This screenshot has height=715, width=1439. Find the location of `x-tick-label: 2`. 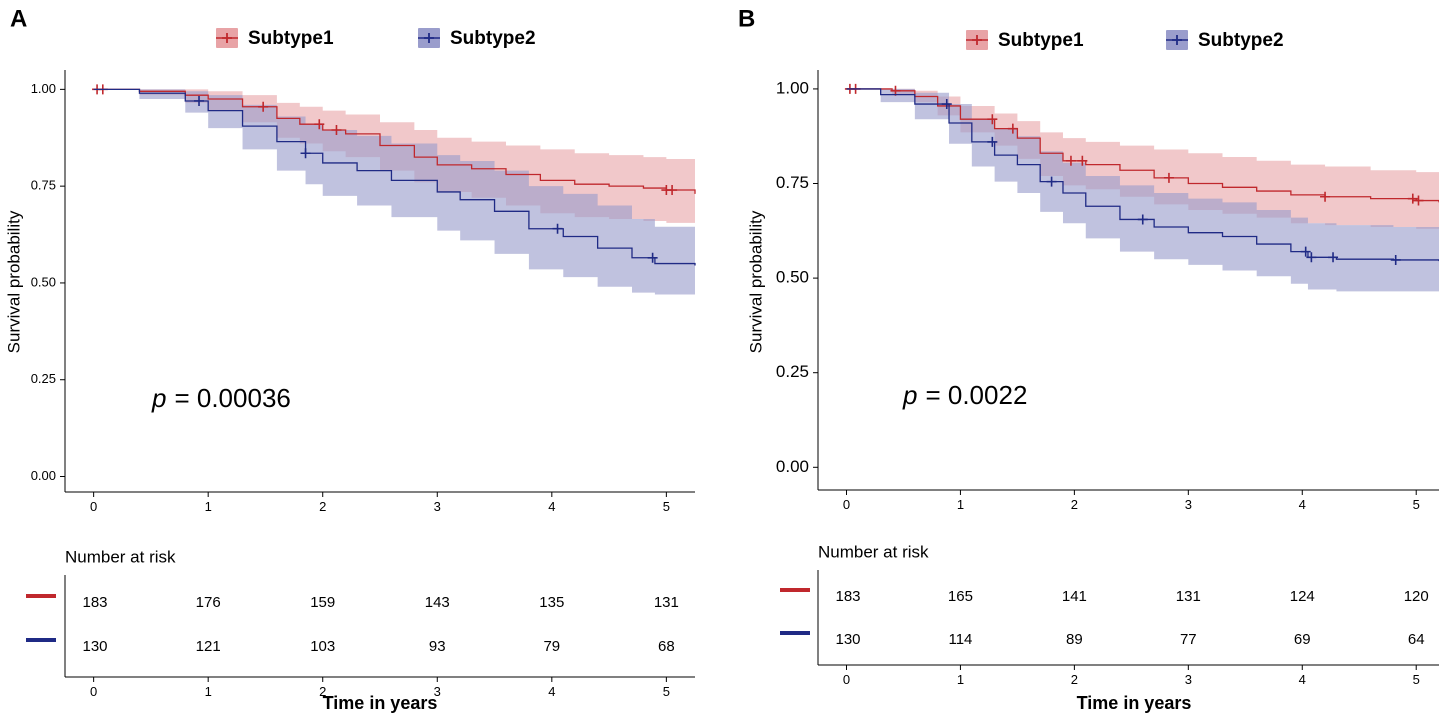

x-tick-label: 2 is located at coordinates (322, 506).